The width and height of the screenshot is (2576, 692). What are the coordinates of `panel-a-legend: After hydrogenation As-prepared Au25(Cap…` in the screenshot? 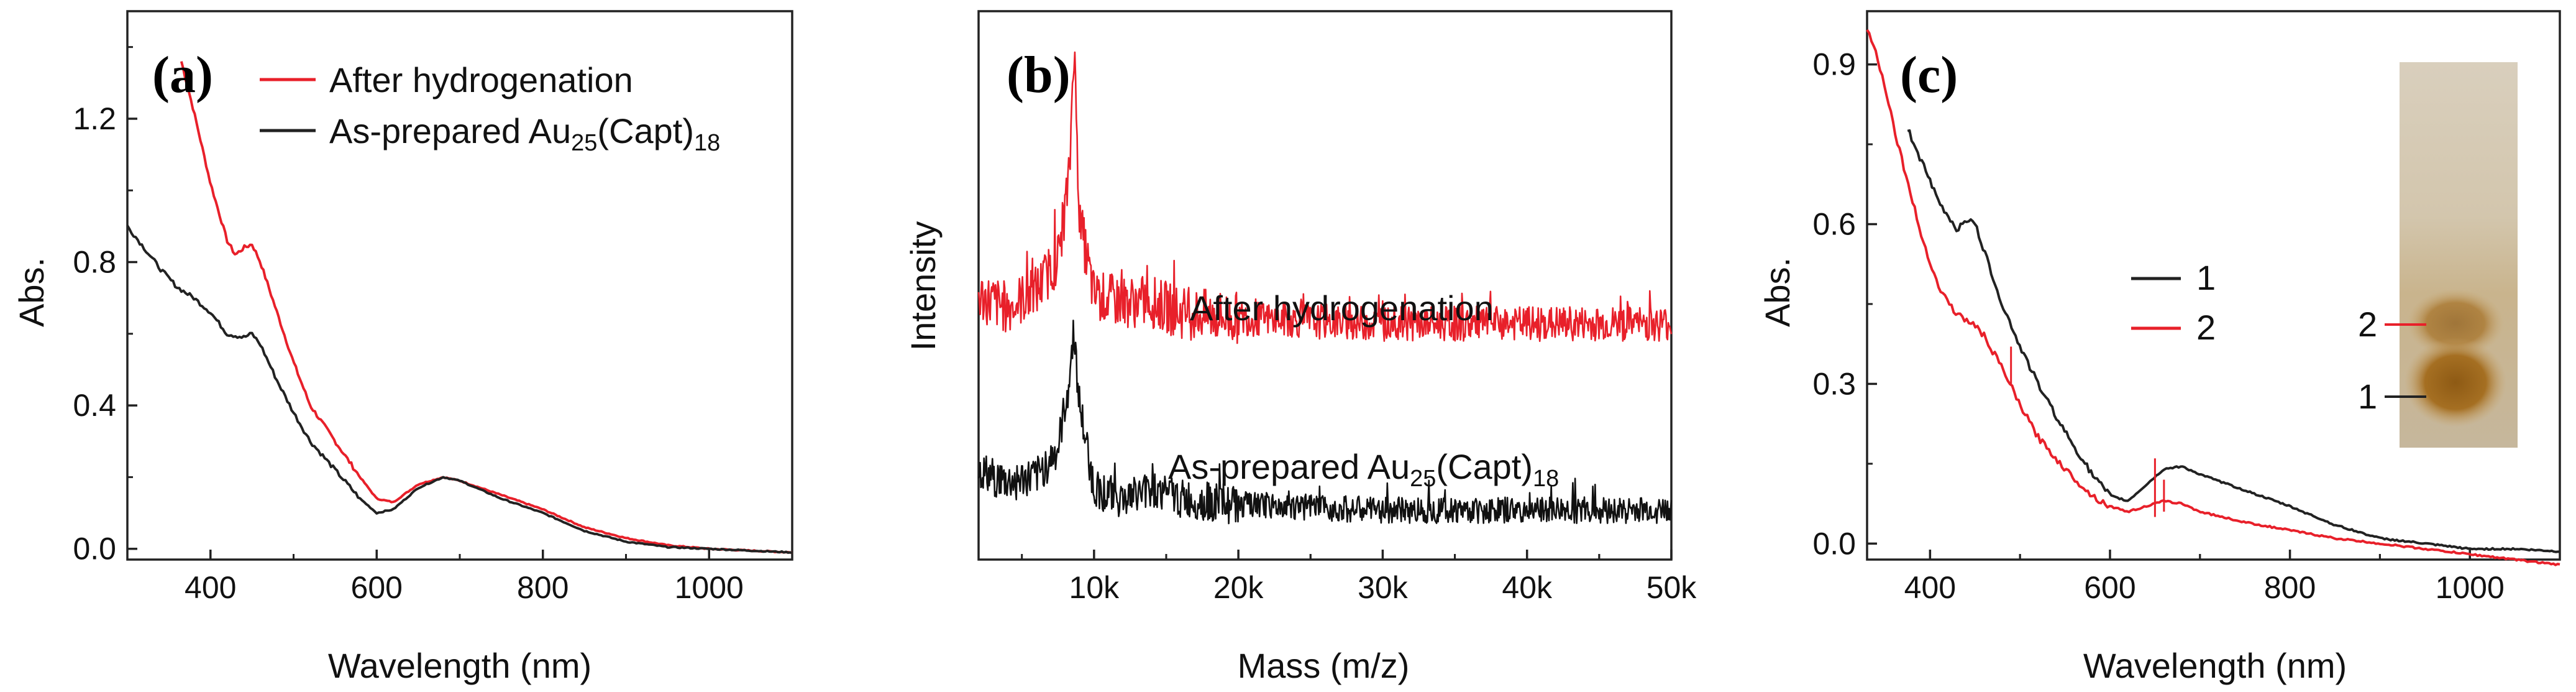 It's located at (490, 108).